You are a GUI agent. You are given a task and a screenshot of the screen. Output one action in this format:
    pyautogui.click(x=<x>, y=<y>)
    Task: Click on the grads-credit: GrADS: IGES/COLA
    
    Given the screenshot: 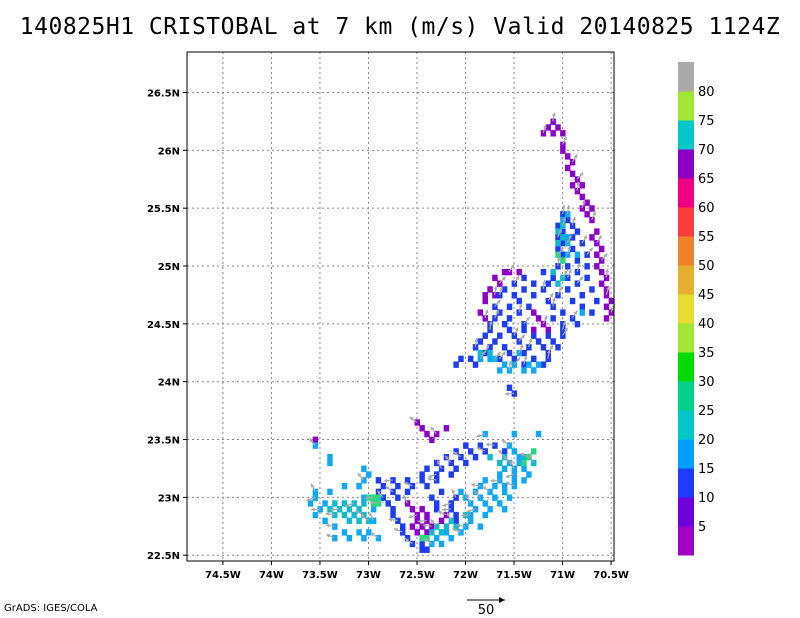 What is the action you would take?
    pyautogui.click(x=51, y=608)
    